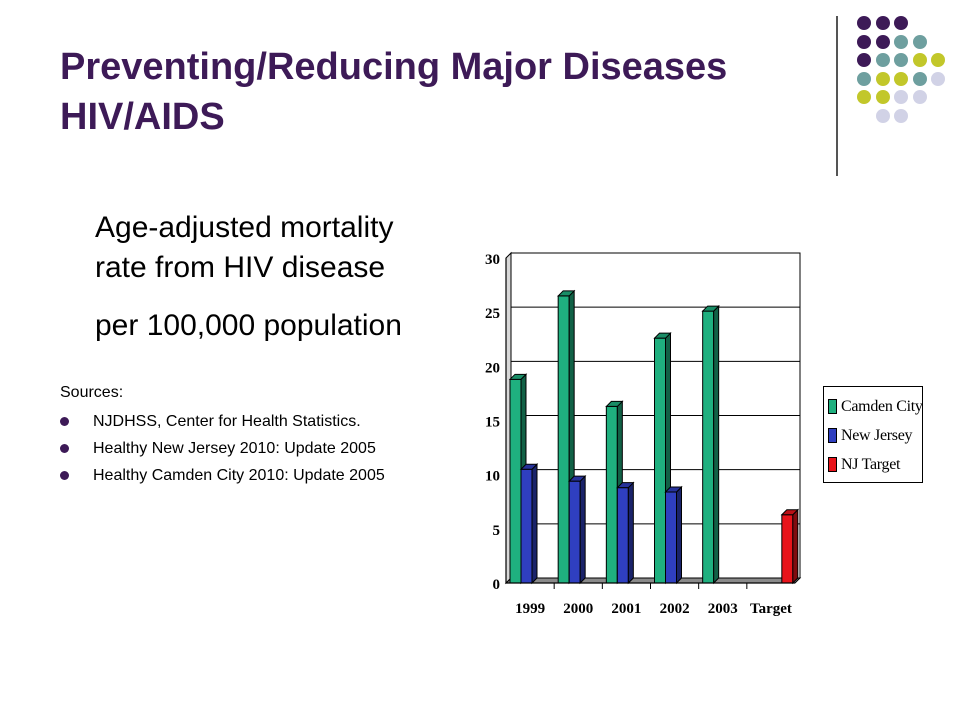 This screenshot has height=720, width=960. Describe the element at coordinates (227, 421) in the screenshot. I see `source-text: NJDHSS, Center for Health Statistics.` at that location.